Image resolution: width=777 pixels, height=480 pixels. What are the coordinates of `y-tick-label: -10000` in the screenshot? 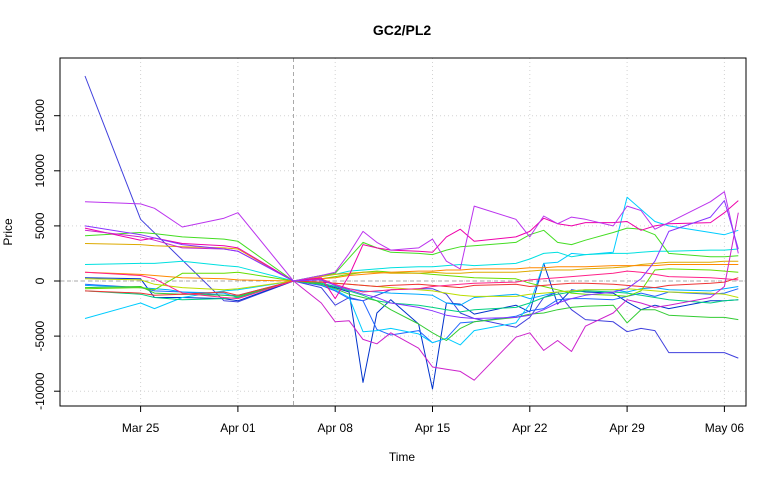 It's located at (40, 391).